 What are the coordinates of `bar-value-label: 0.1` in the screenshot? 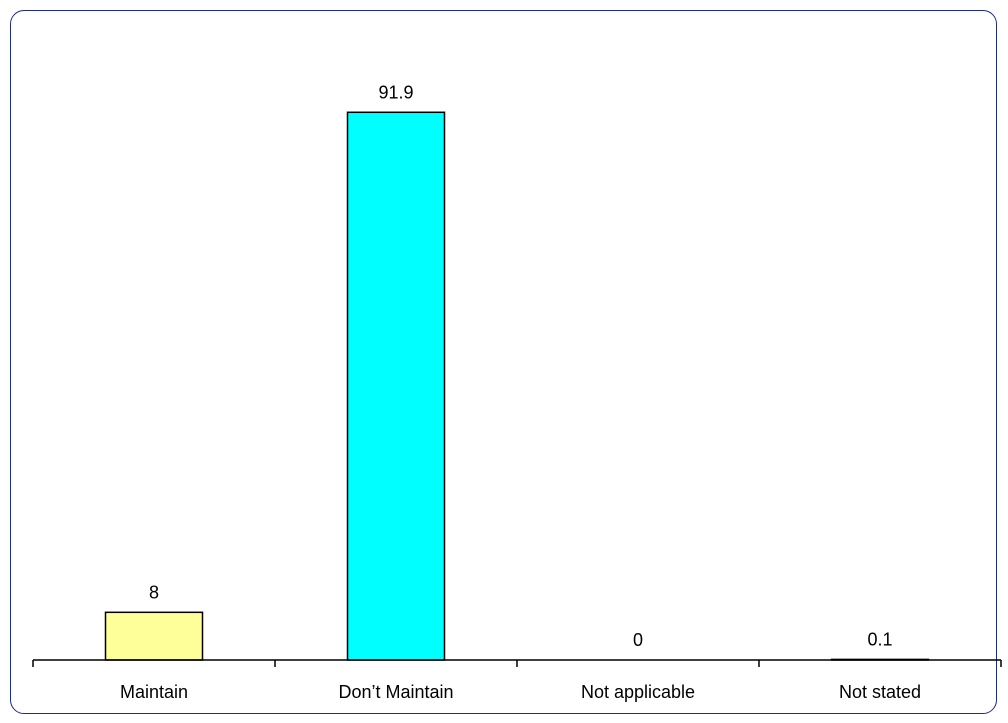 It's located at (879, 639).